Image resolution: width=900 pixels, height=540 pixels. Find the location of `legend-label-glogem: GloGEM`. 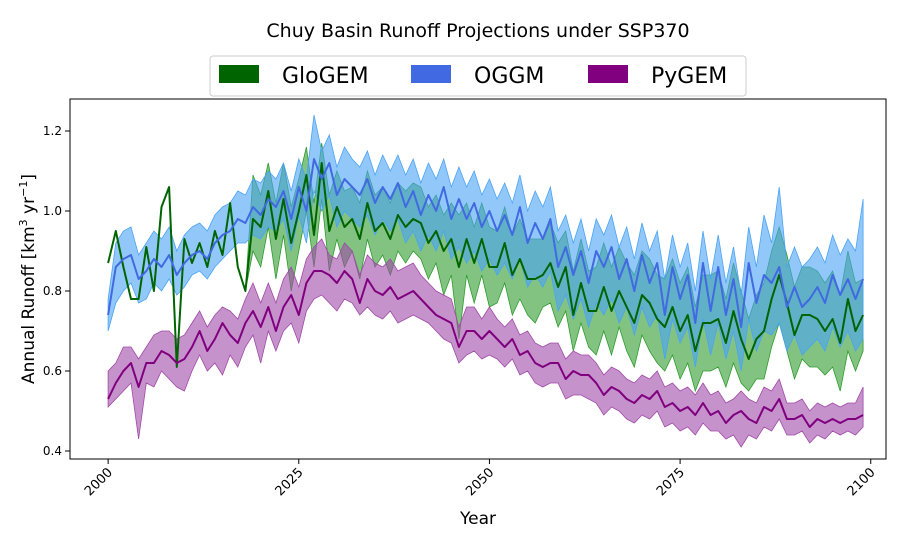

legend-label-glogem: GloGEM is located at coordinates (325, 76).